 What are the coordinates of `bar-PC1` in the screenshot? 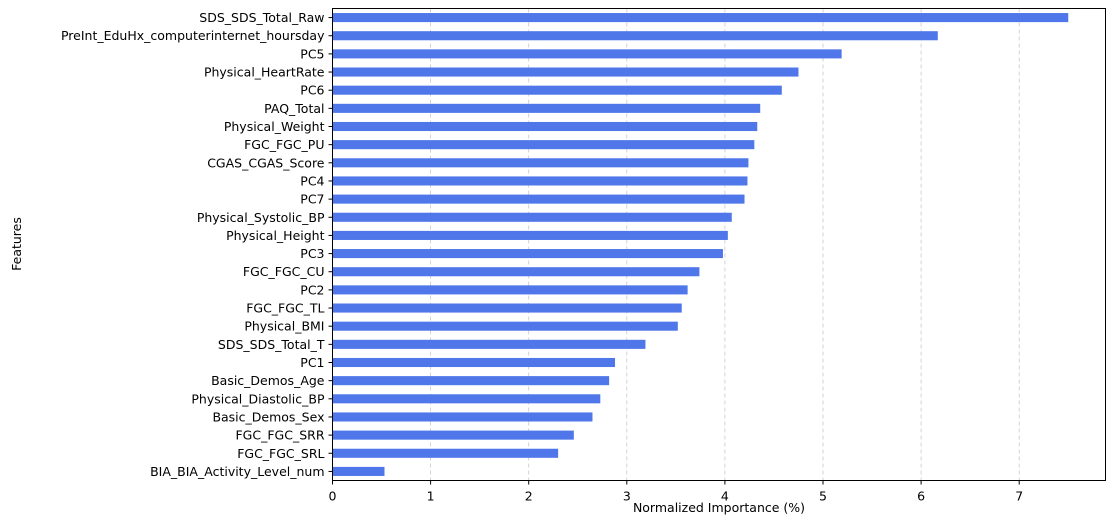 It's located at (474, 362).